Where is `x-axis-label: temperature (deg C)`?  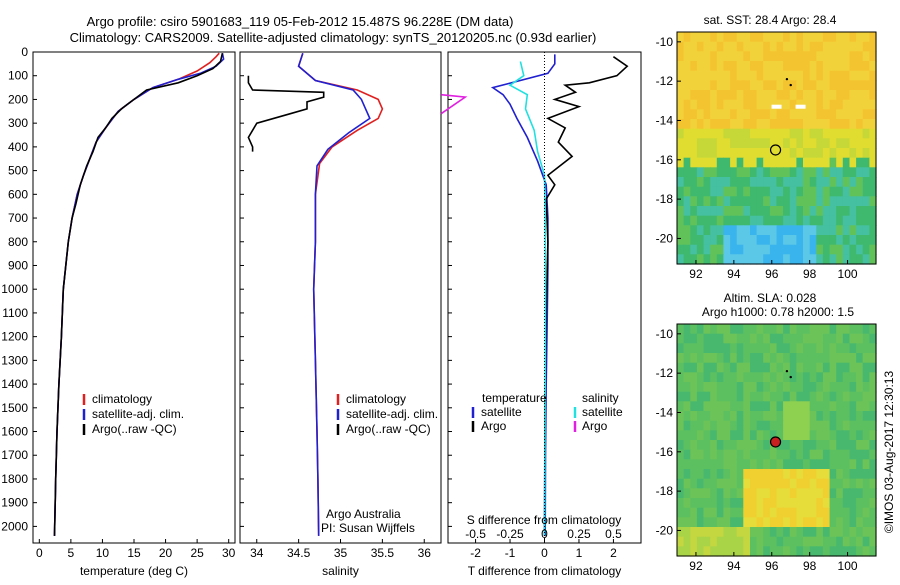 x-axis-label: temperature (deg C) is located at coordinates (134, 571).